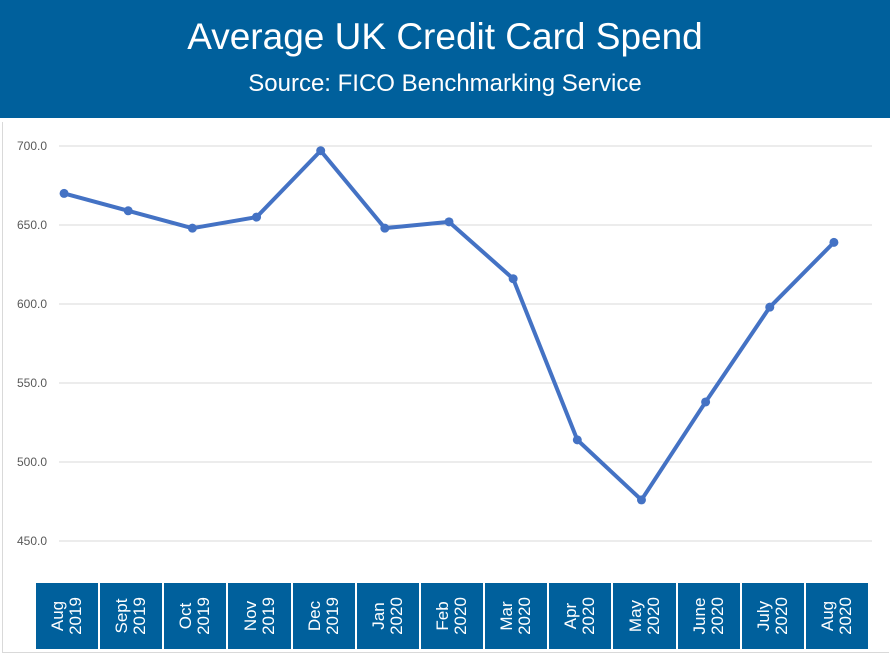 This screenshot has height=657, width=890. I want to click on x-tick-label: May 2020, so click(644, 616).